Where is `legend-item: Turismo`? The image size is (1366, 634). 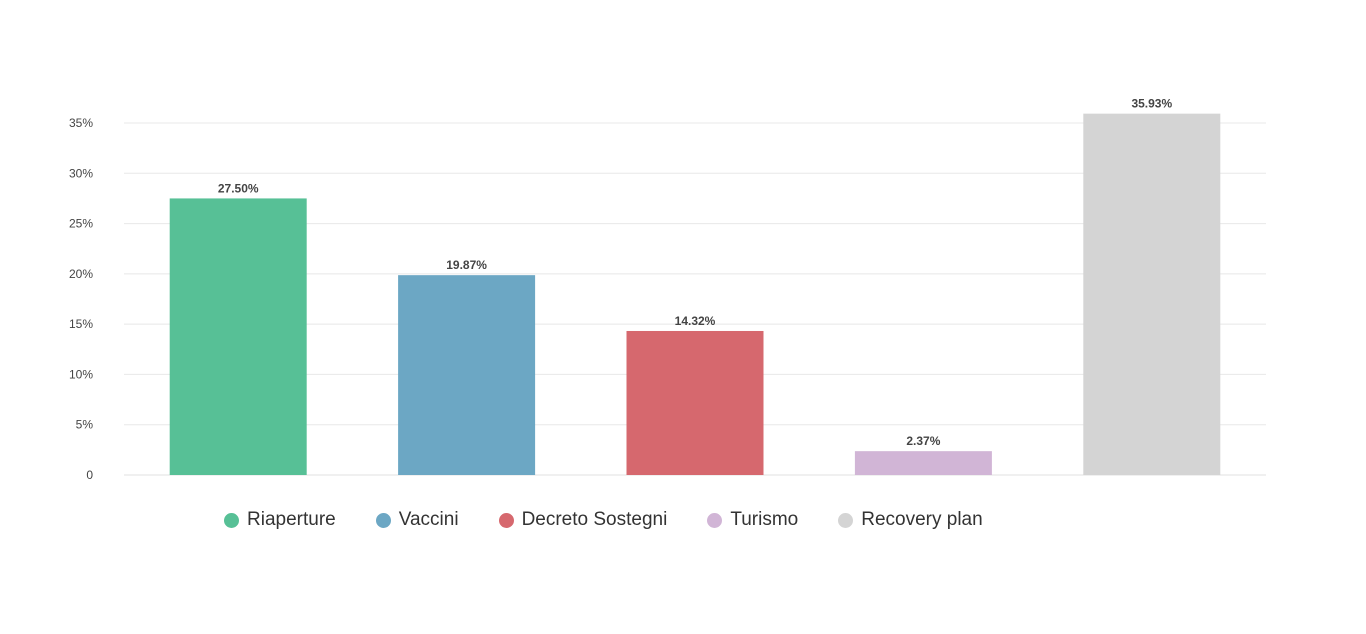
legend-item: Turismo is located at coordinates (752, 520).